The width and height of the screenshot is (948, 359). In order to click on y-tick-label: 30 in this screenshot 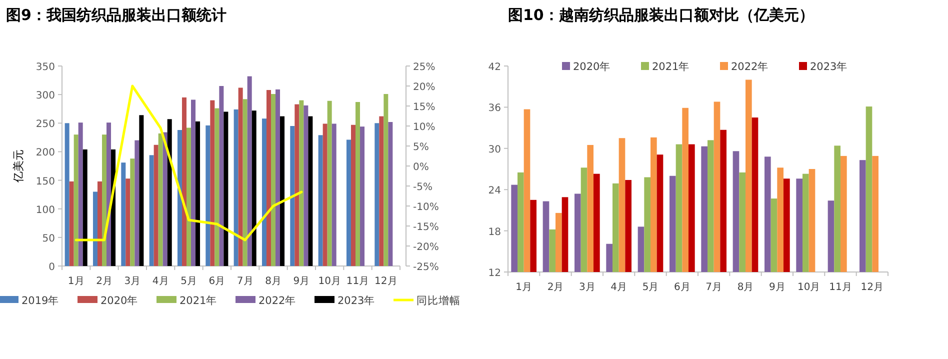, I will do `click(494, 150)`.